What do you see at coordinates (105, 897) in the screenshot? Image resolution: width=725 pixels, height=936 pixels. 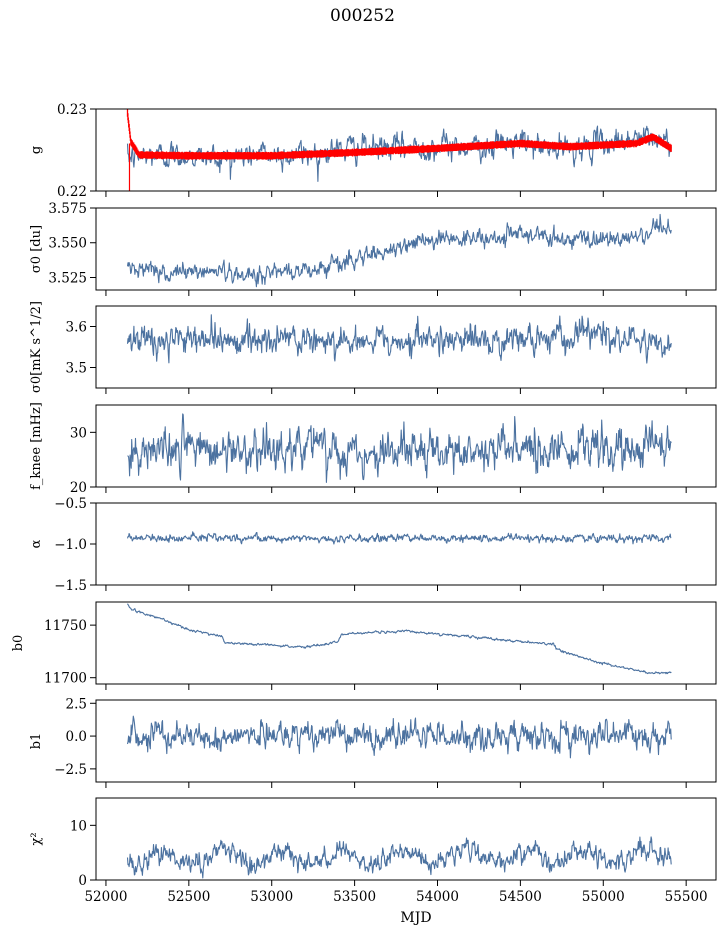 I see `xtick-label: 52000` at bounding box center [105, 897].